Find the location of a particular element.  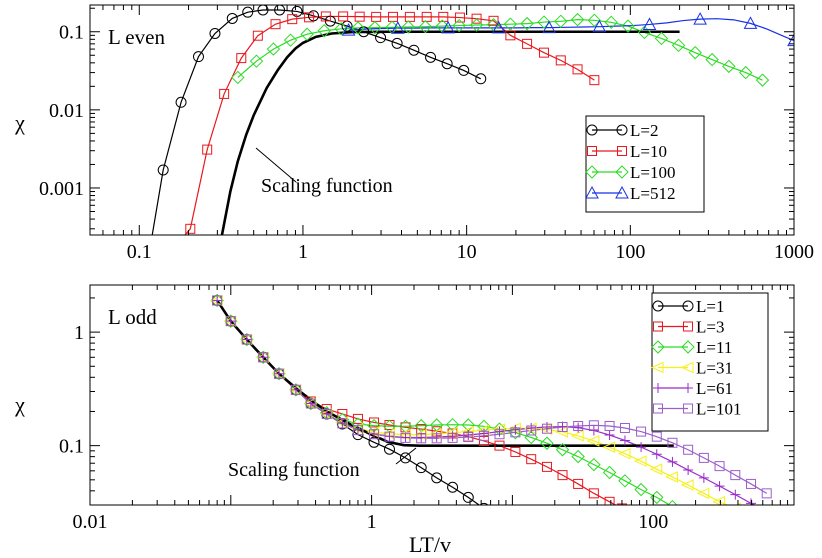

legend-even-box is located at coordinates (645, 164).